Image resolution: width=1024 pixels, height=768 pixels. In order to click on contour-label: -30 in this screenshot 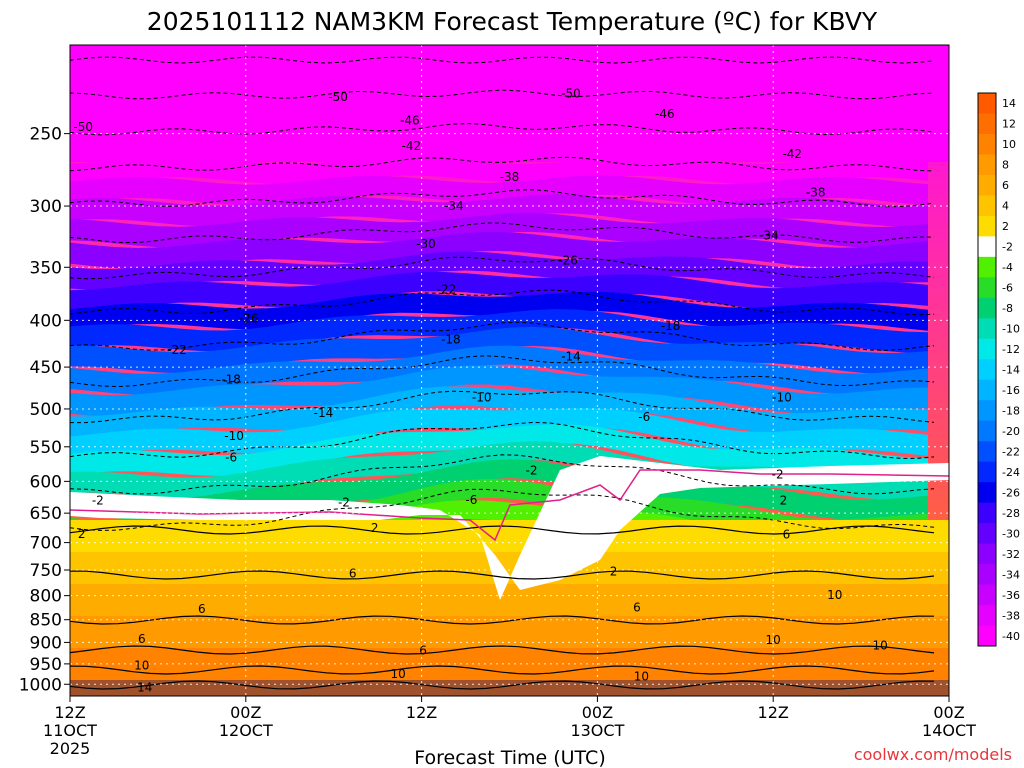, I will do `click(426, 244)`.